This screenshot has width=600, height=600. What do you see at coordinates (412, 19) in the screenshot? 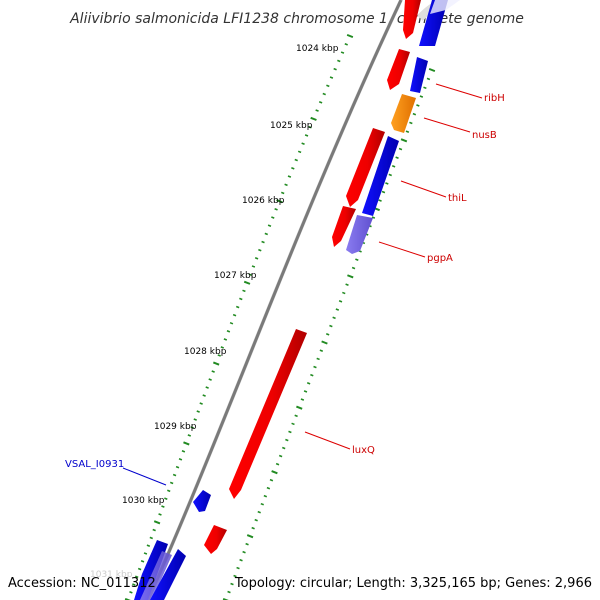
I see `gene-arrow-forward` at bounding box center [412, 19].